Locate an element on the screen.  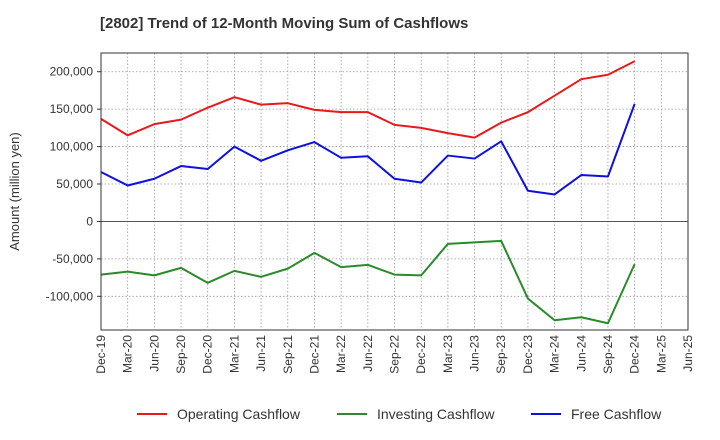
x-tick-label: Mar-24 is located at coordinates (555, 354).